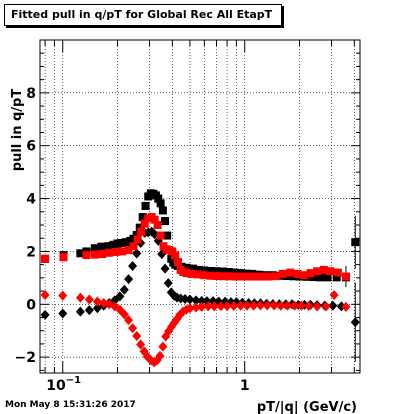 This screenshot has width=400, height=414. I want to click on y-tick-label: 0, so click(31, 305).